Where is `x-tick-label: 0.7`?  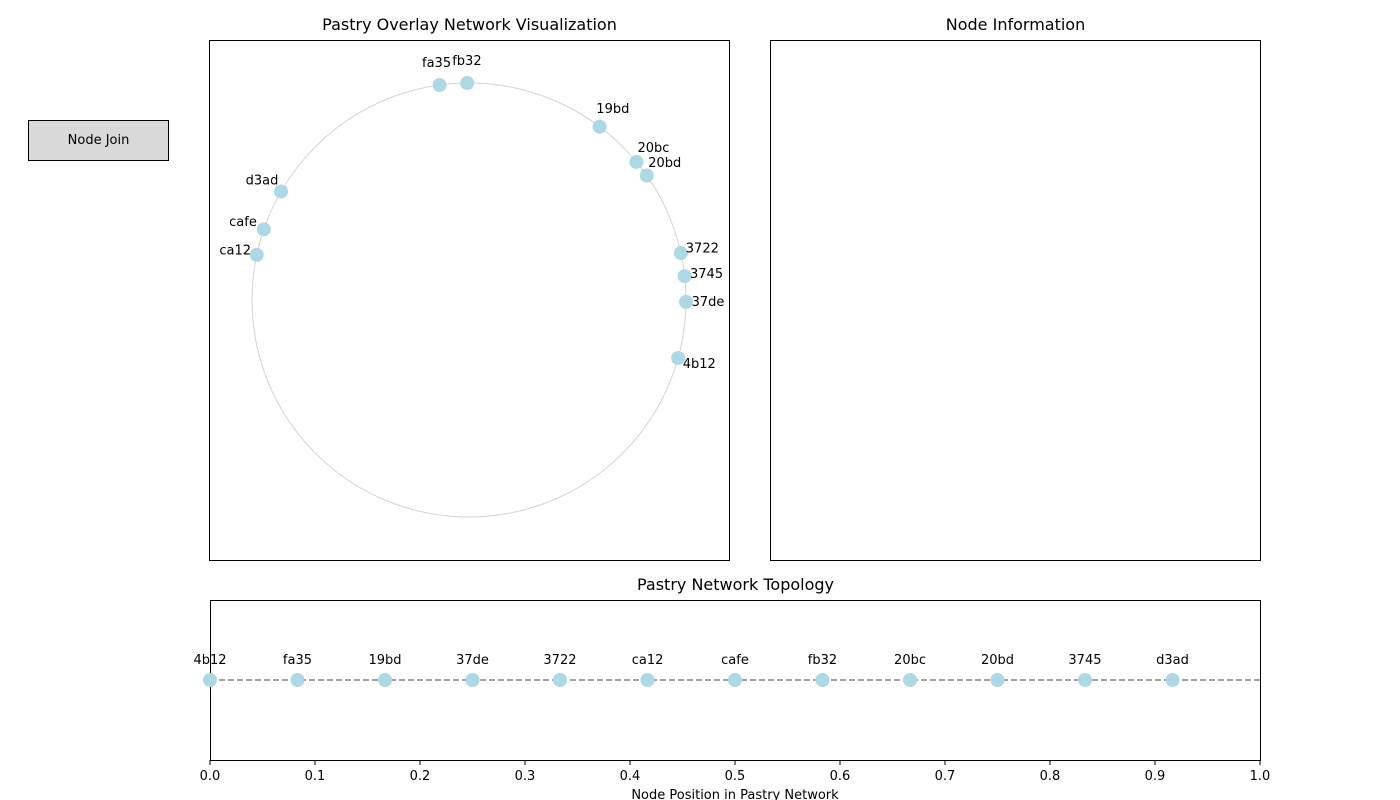
x-tick-label: 0.7 is located at coordinates (945, 776).